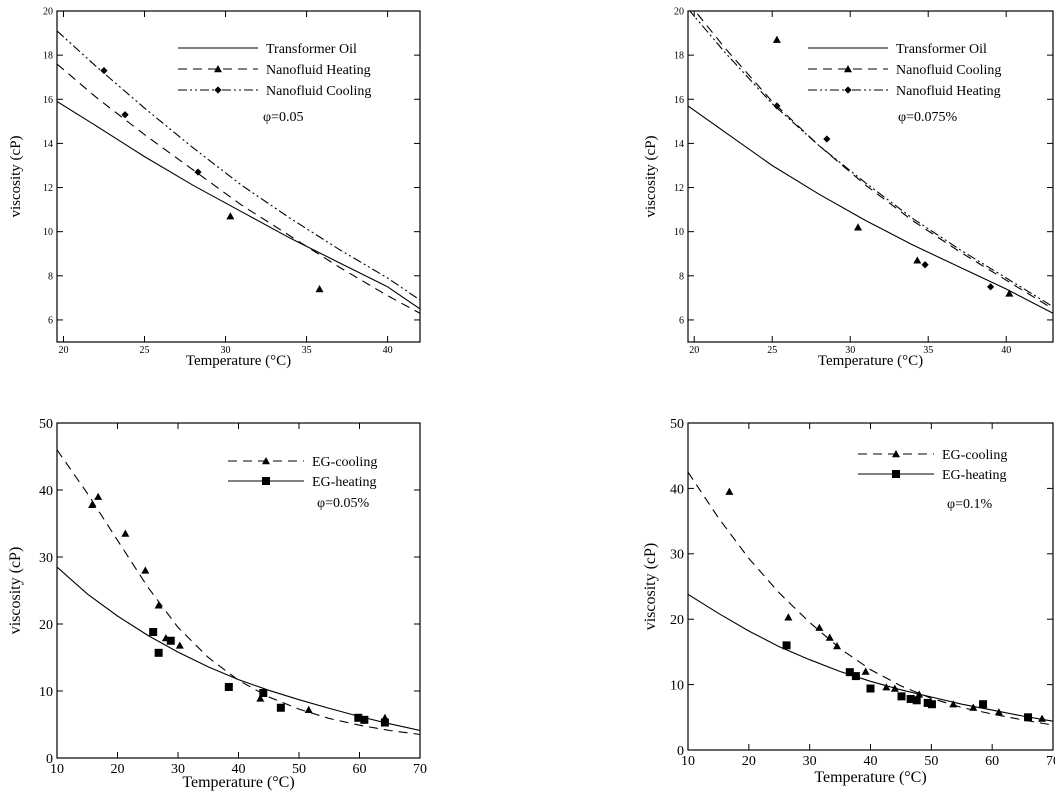 The image size is (1055, 791). I want to click on y-tick-label: 8, so click(50, 276).